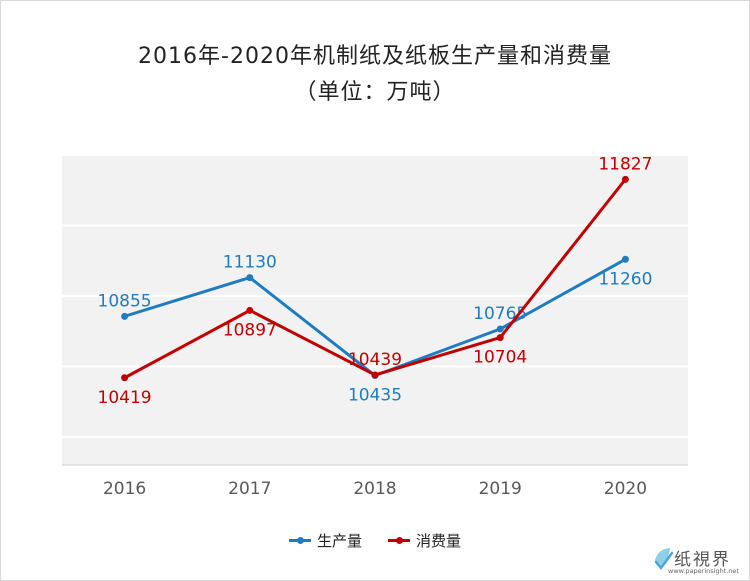  What do you see at coordinates (625, 164) in the screenshot?
I see `data-label: 11827` at bounding box center [625, 164].